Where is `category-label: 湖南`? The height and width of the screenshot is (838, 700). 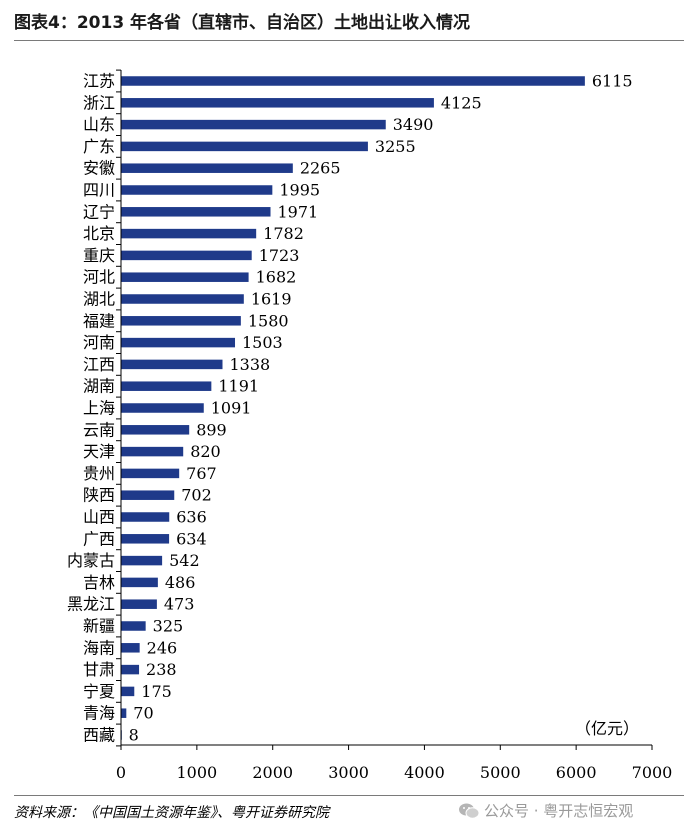
category-label: 湖南 is located at coordinates (99, 386).